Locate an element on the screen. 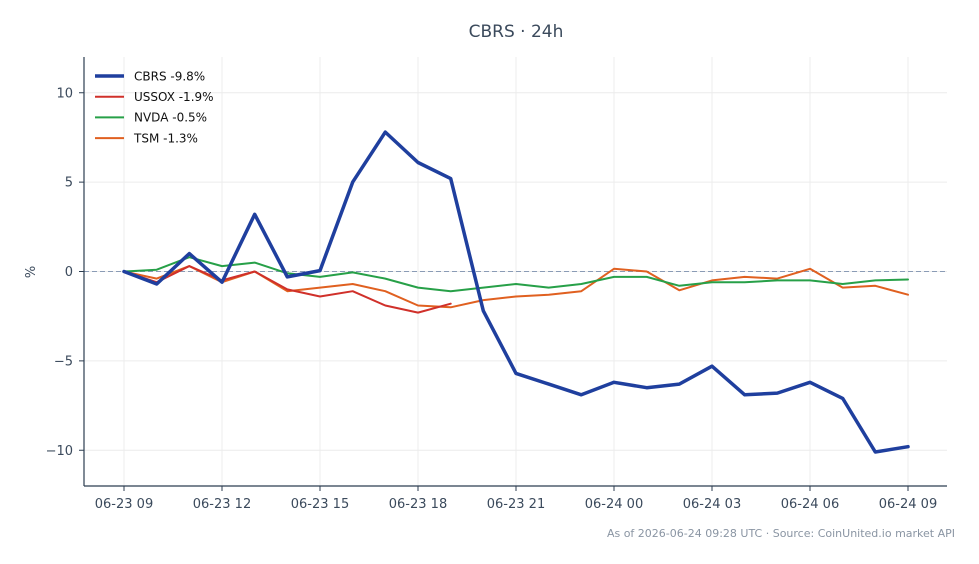 The height and width of the screenshot is (564, 979). series-line-nvda is located at coordinates (516, 274).